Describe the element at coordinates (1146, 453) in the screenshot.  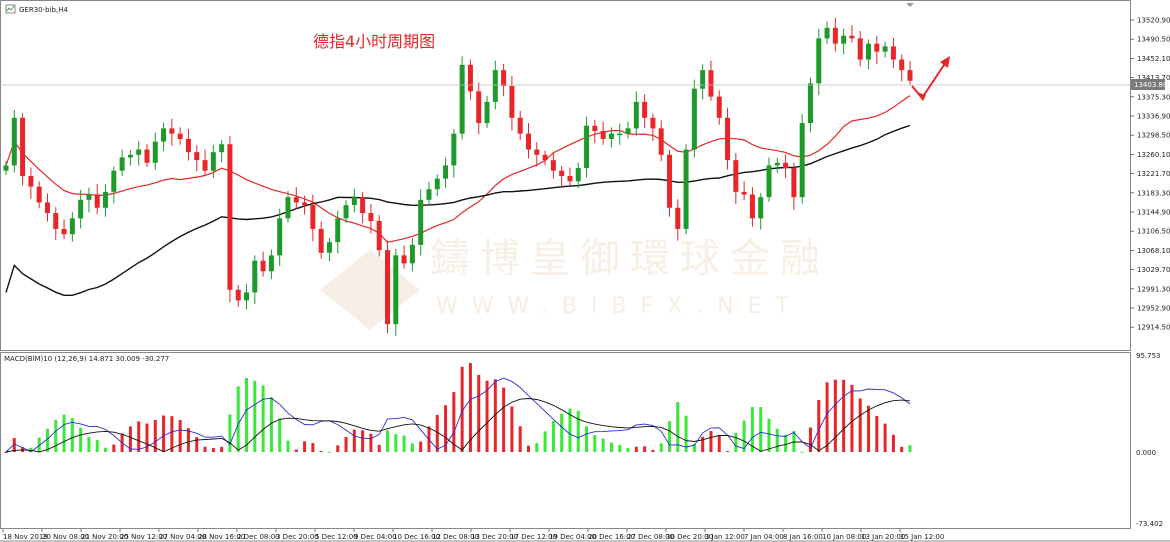
I see `macd-zero-value: 0.000` at that location.